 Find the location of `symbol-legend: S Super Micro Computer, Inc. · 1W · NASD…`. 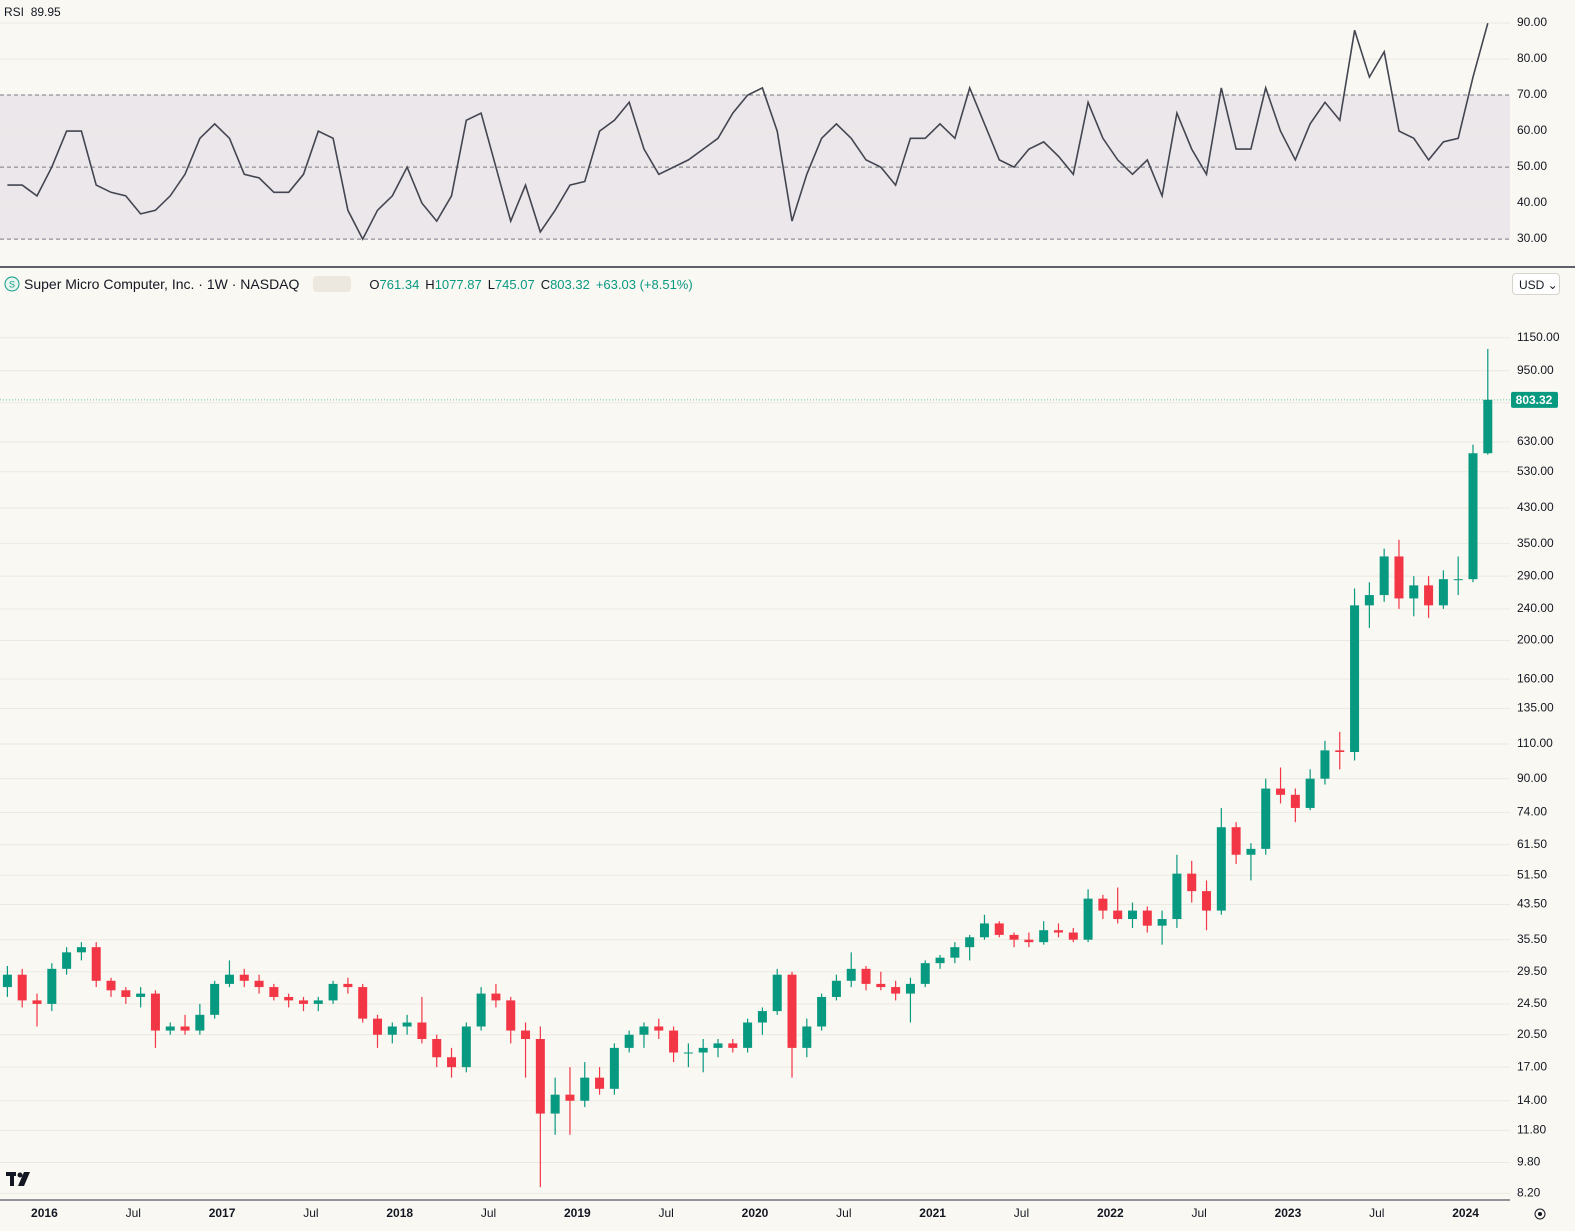

symbol-legend: S Super Micro Computer, Inc. · 1W · NASD… is located at coordinates (348, 284).